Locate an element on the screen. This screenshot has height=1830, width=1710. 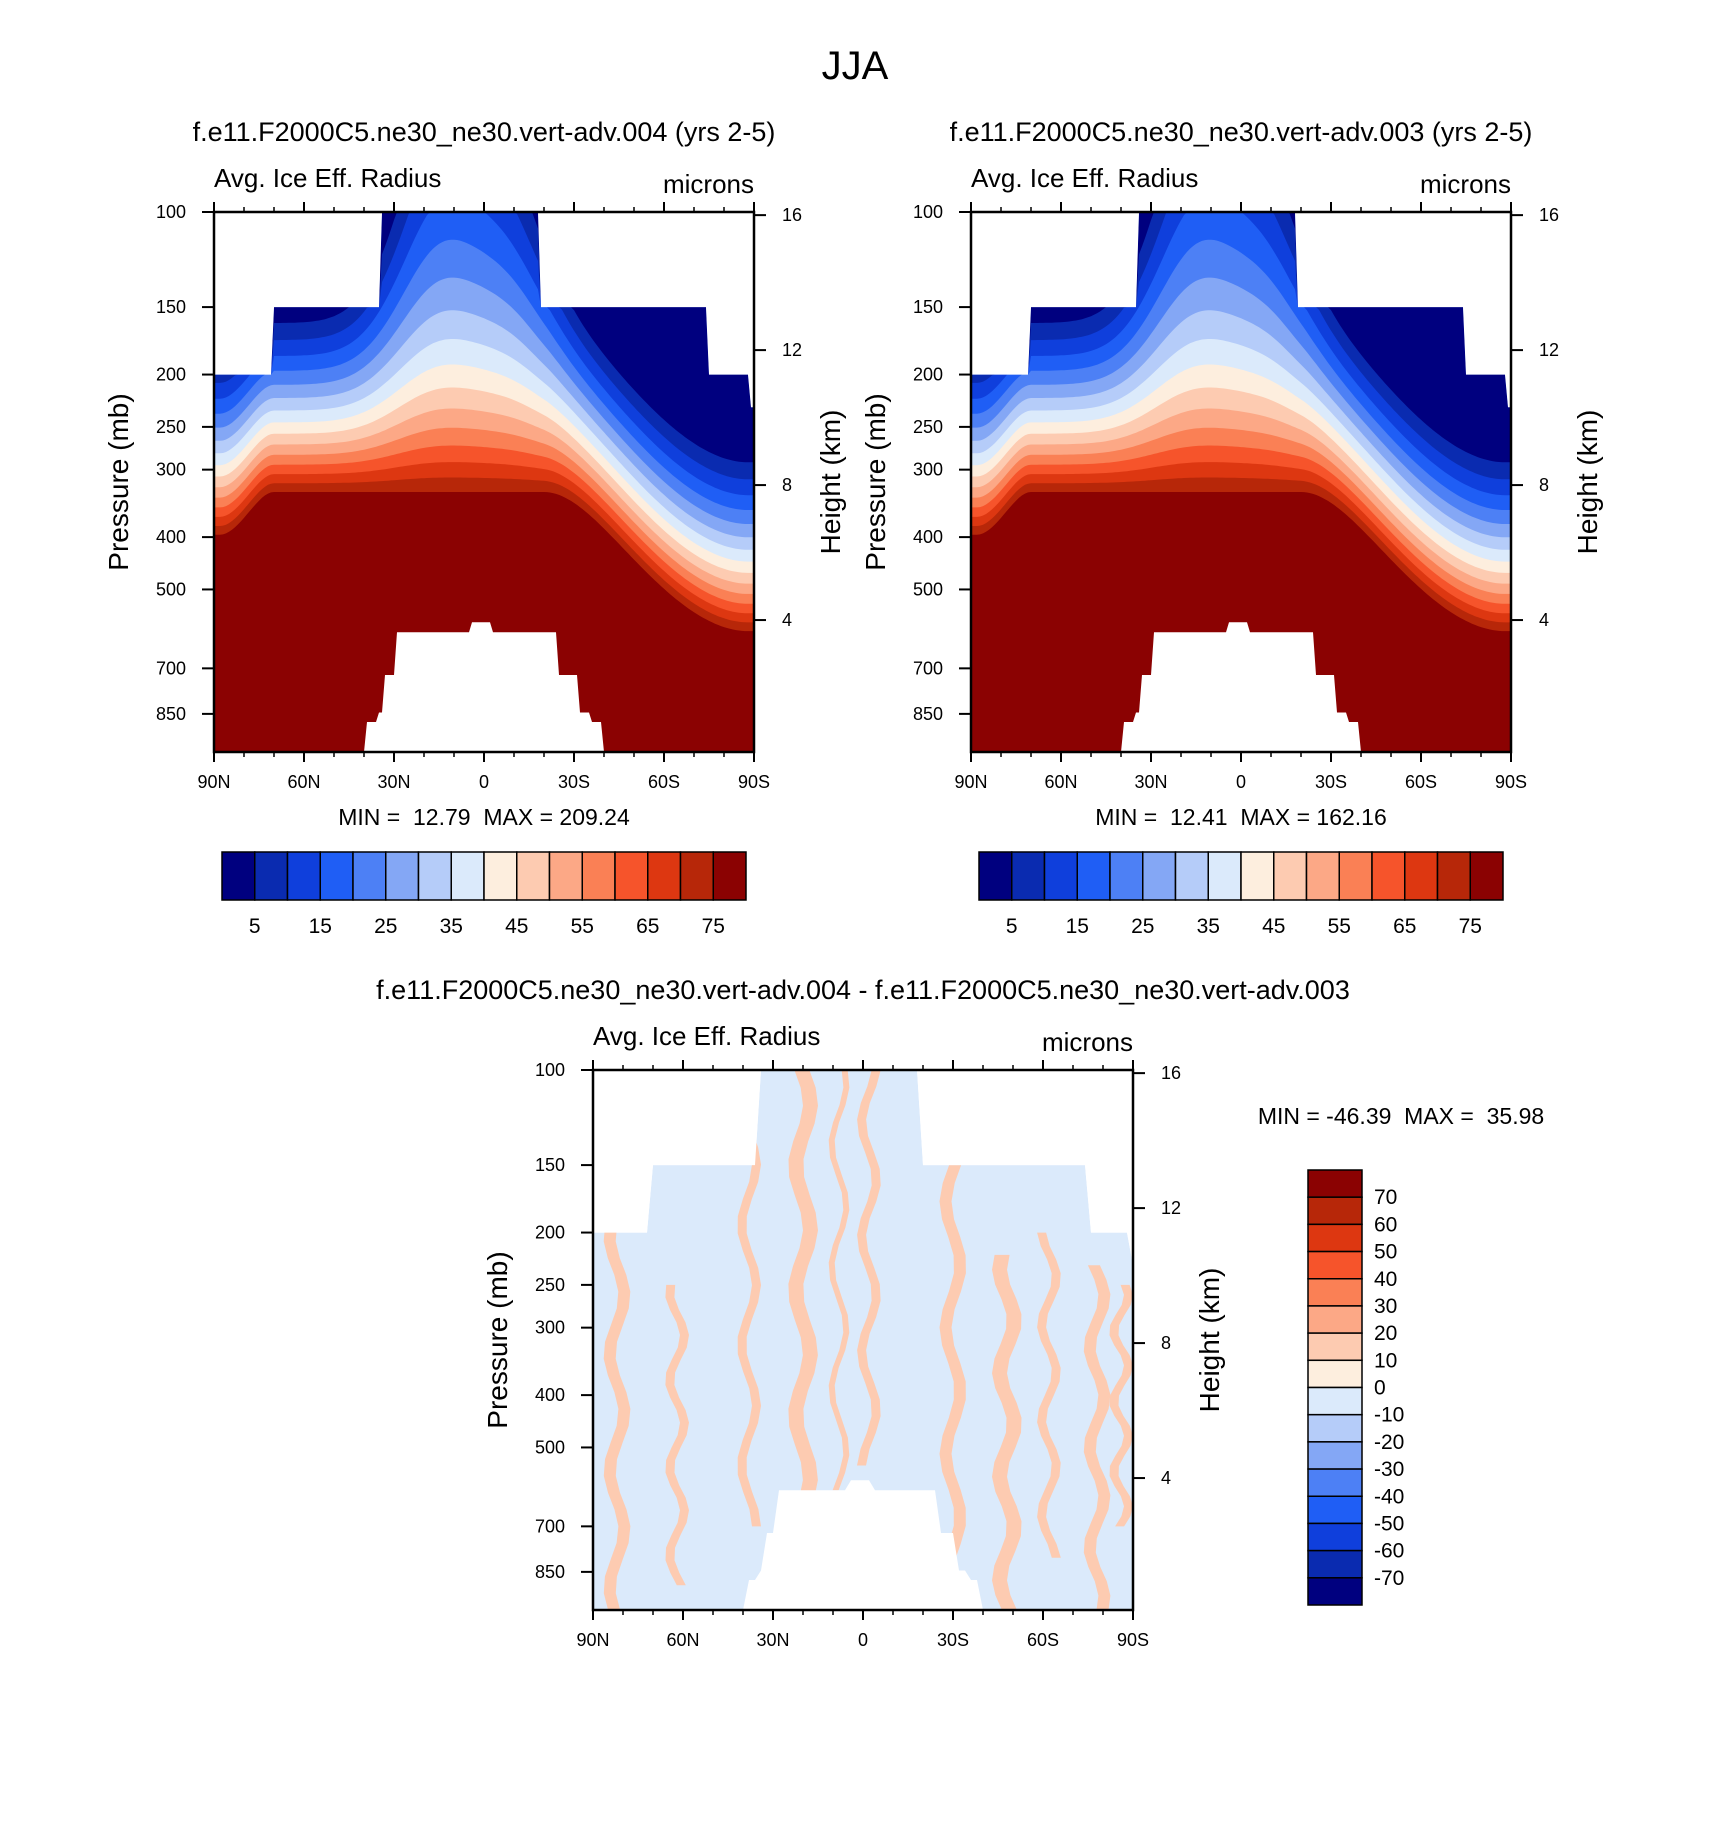
panel-3-colorbar: 70 60 50 40 30 20 10 0 -10 -20 -30 -40 -50 -60 -70 is located at coordinates (1355, 1387).